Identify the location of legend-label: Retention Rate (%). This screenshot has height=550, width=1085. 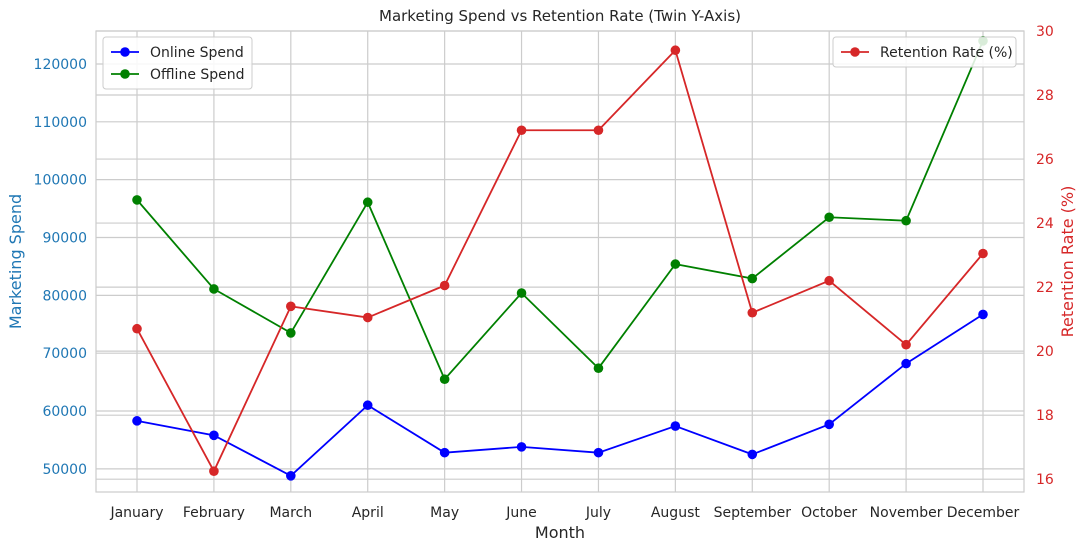
(946, 53).